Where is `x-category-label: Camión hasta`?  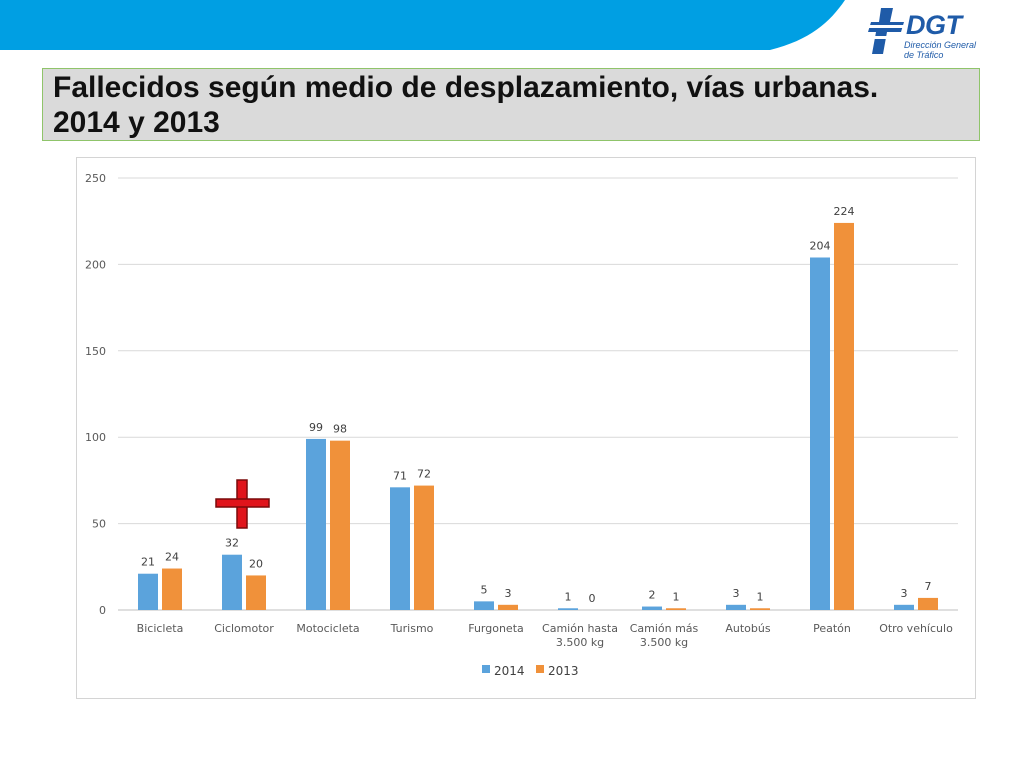
x-category-label: Camión hasta is located at coordinates (580, 628).